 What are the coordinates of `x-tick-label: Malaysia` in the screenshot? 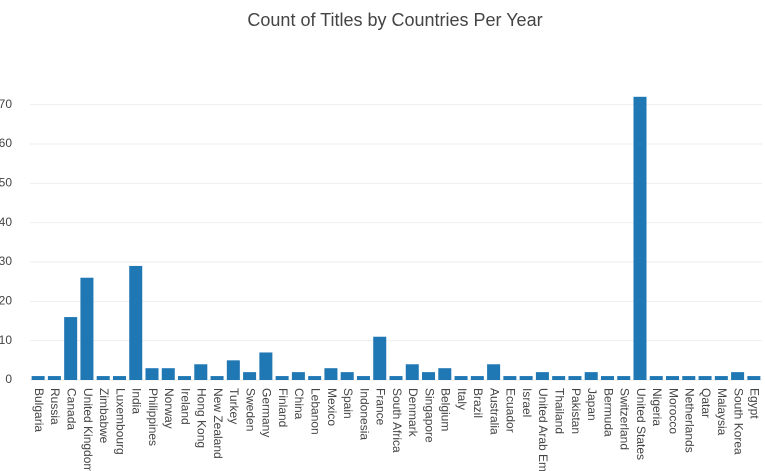 It's located at (722, 412).